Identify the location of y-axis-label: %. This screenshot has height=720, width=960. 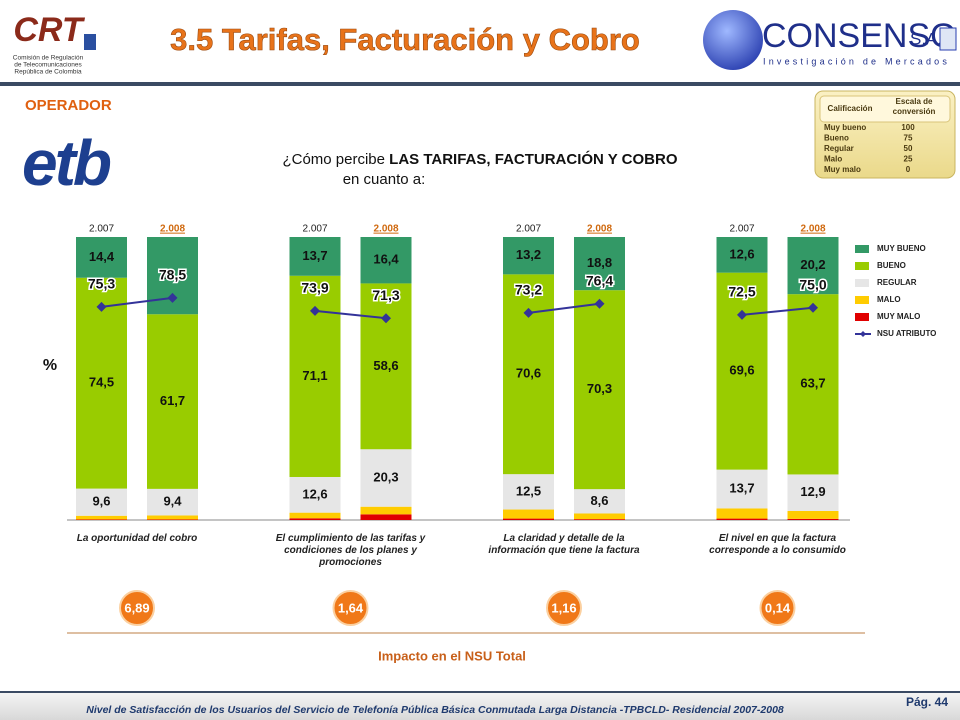
(50, 365).